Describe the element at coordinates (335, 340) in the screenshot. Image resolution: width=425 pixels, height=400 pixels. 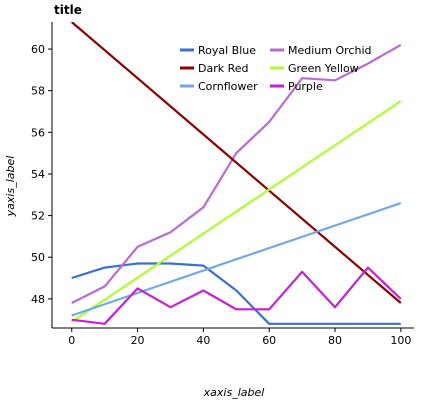
I see `x-tick-label: 80` at that location.